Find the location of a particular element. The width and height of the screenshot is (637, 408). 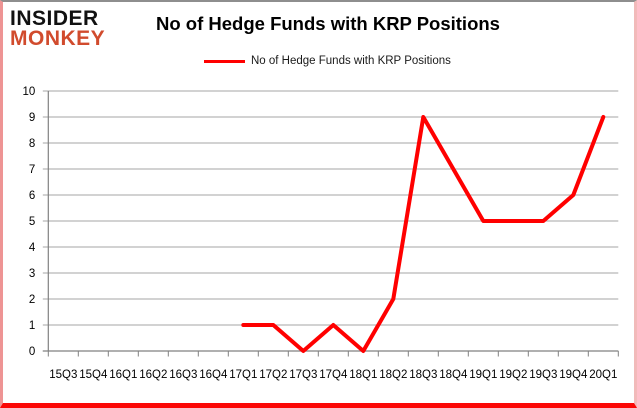

y-tick-label: 8 is located at coordinates (32, 144).